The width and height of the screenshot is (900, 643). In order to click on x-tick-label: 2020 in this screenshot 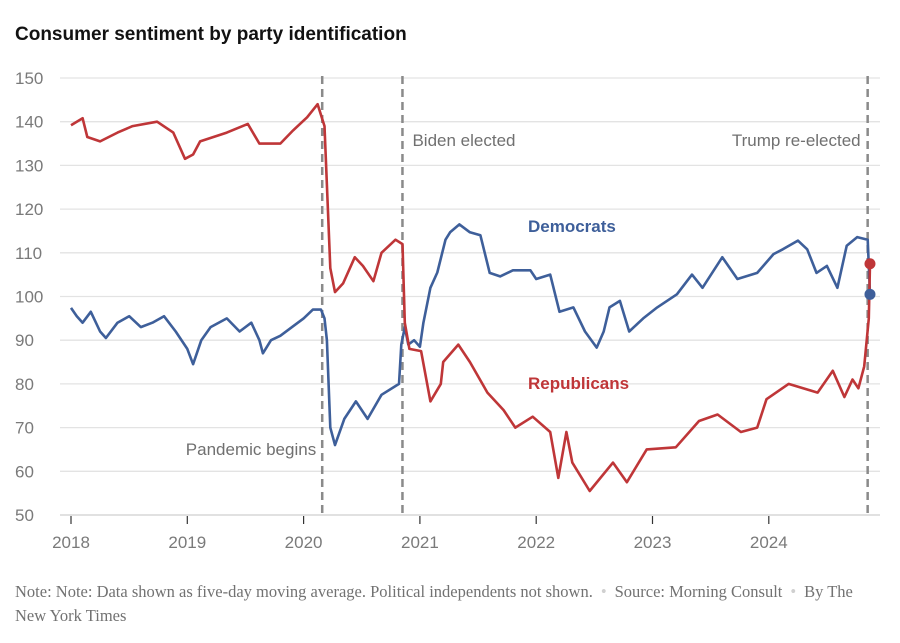, I will do `click(304, 542)`.